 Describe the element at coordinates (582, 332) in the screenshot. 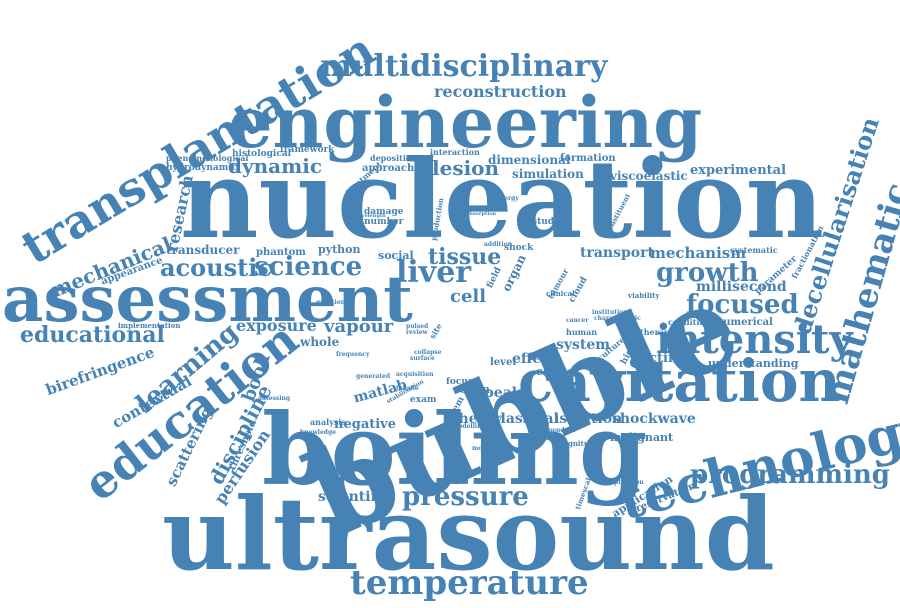

I see `word-human: human` at that location.